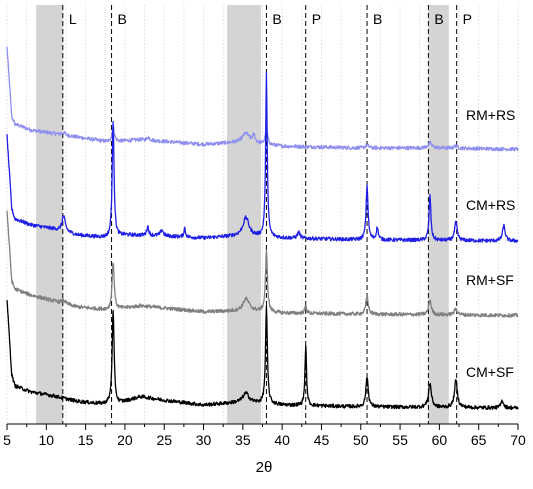 The height and width of the screenshot is (489, 533). I want to click on x-tick-label: 65, so click(479, 440).